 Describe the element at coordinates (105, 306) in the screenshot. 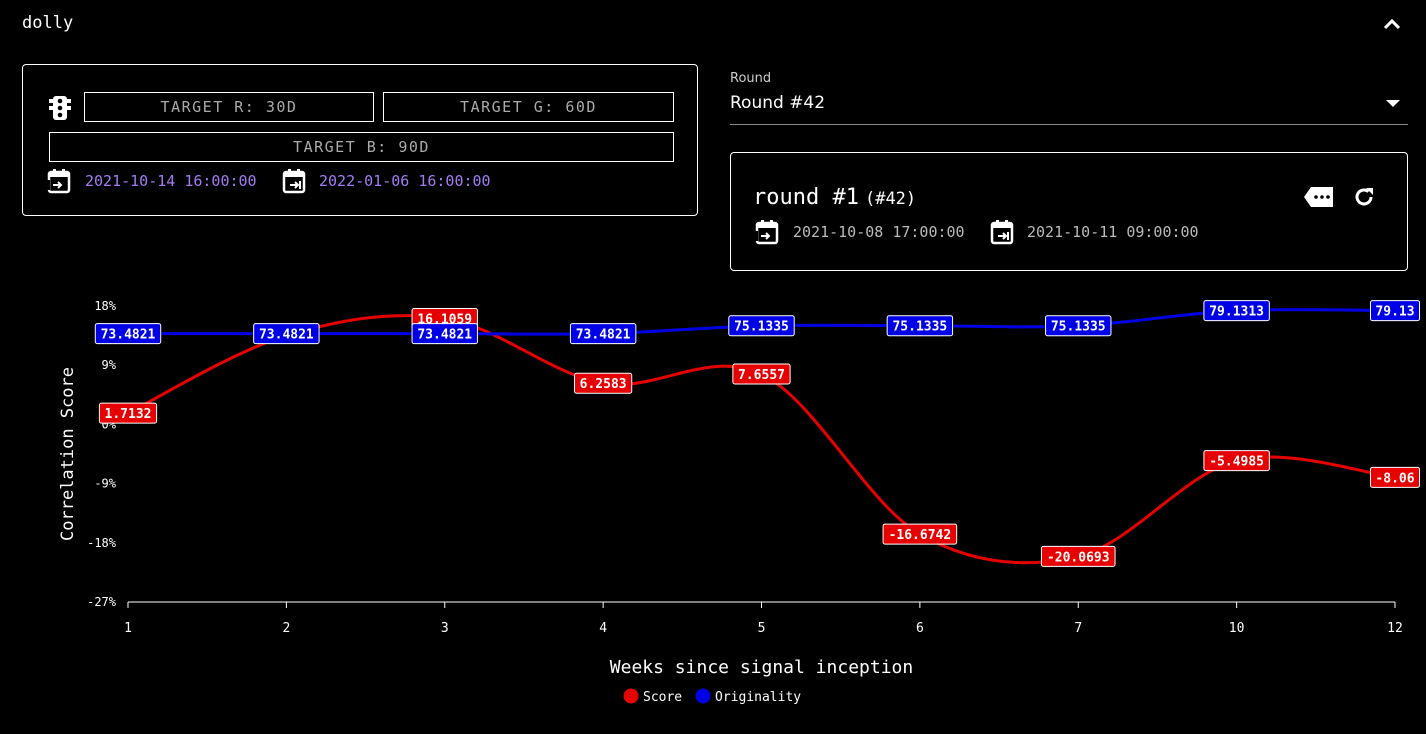

I see `y-tick-label: 18%` at that location.